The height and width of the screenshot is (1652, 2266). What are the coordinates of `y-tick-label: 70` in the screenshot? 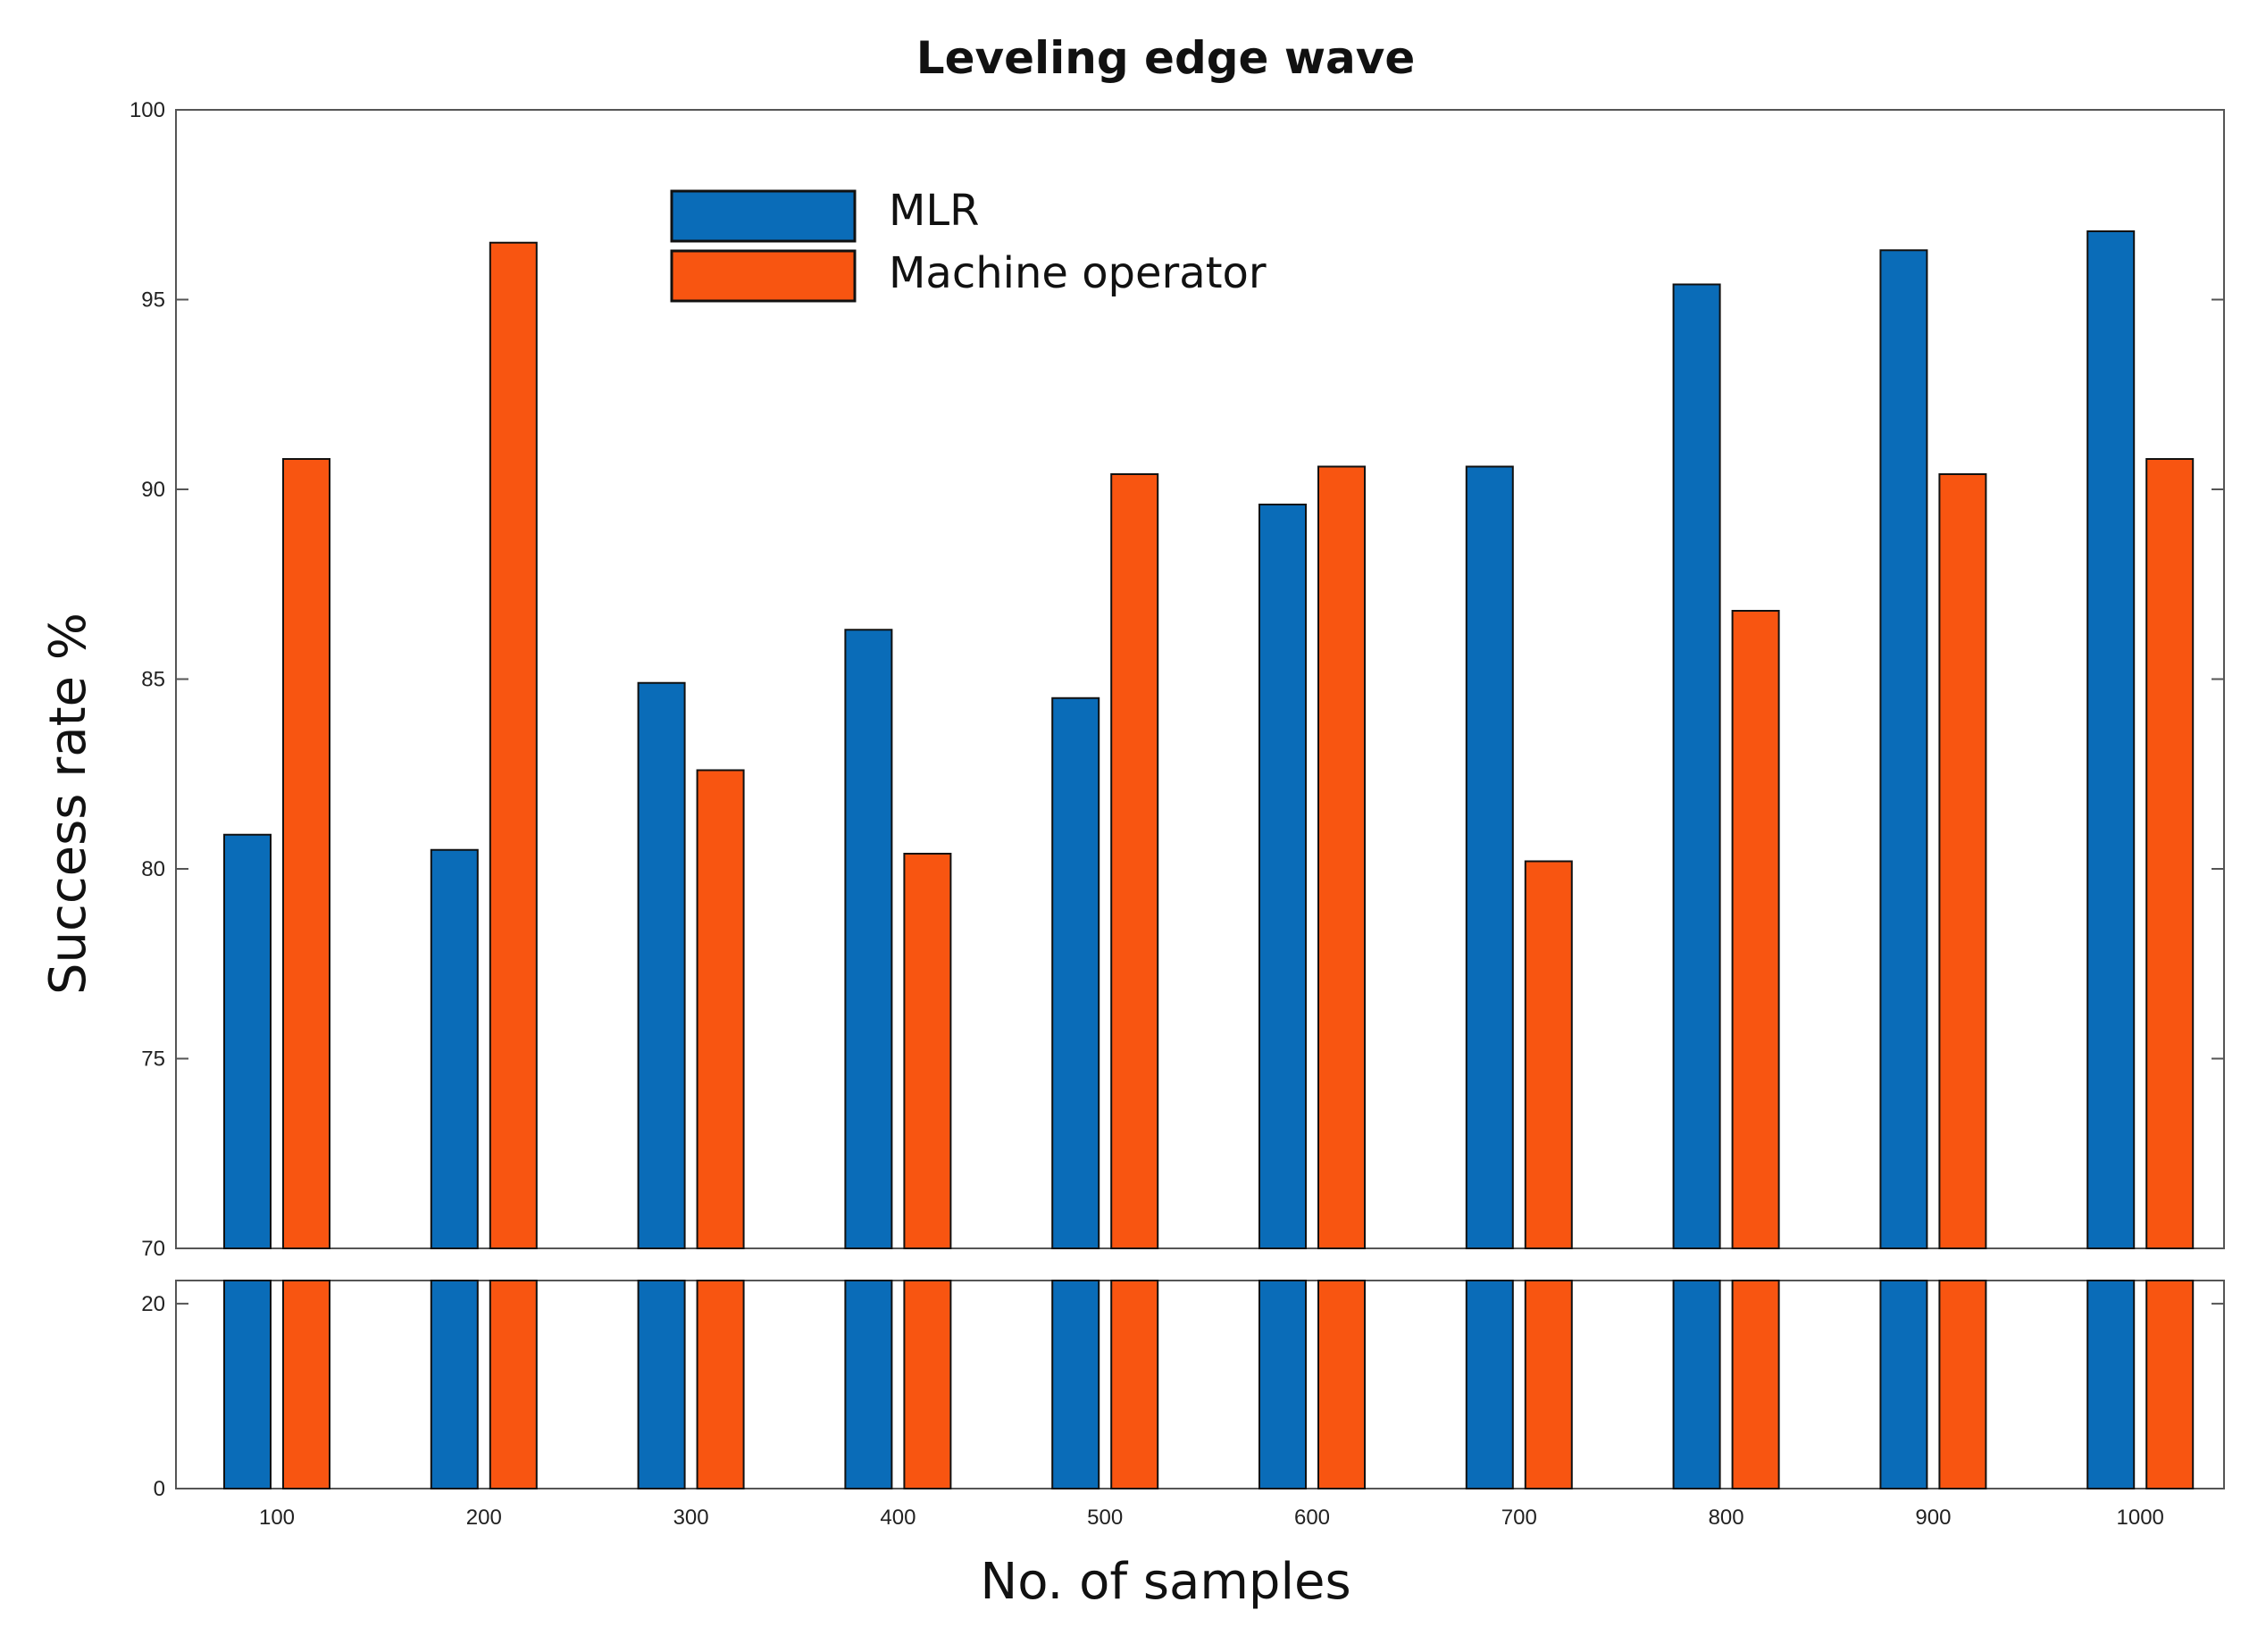 It's located at (153, 1249).